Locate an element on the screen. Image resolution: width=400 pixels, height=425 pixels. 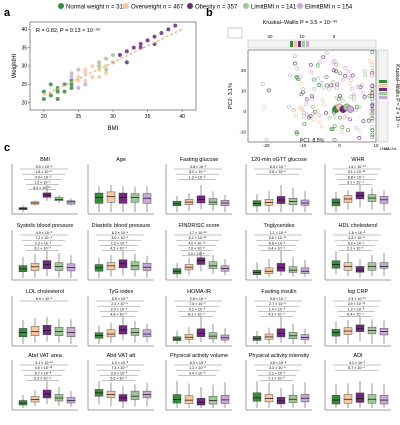
legend-item-limit-purple: ElimitBMI n = 154 is located at coordinates (325, 7).